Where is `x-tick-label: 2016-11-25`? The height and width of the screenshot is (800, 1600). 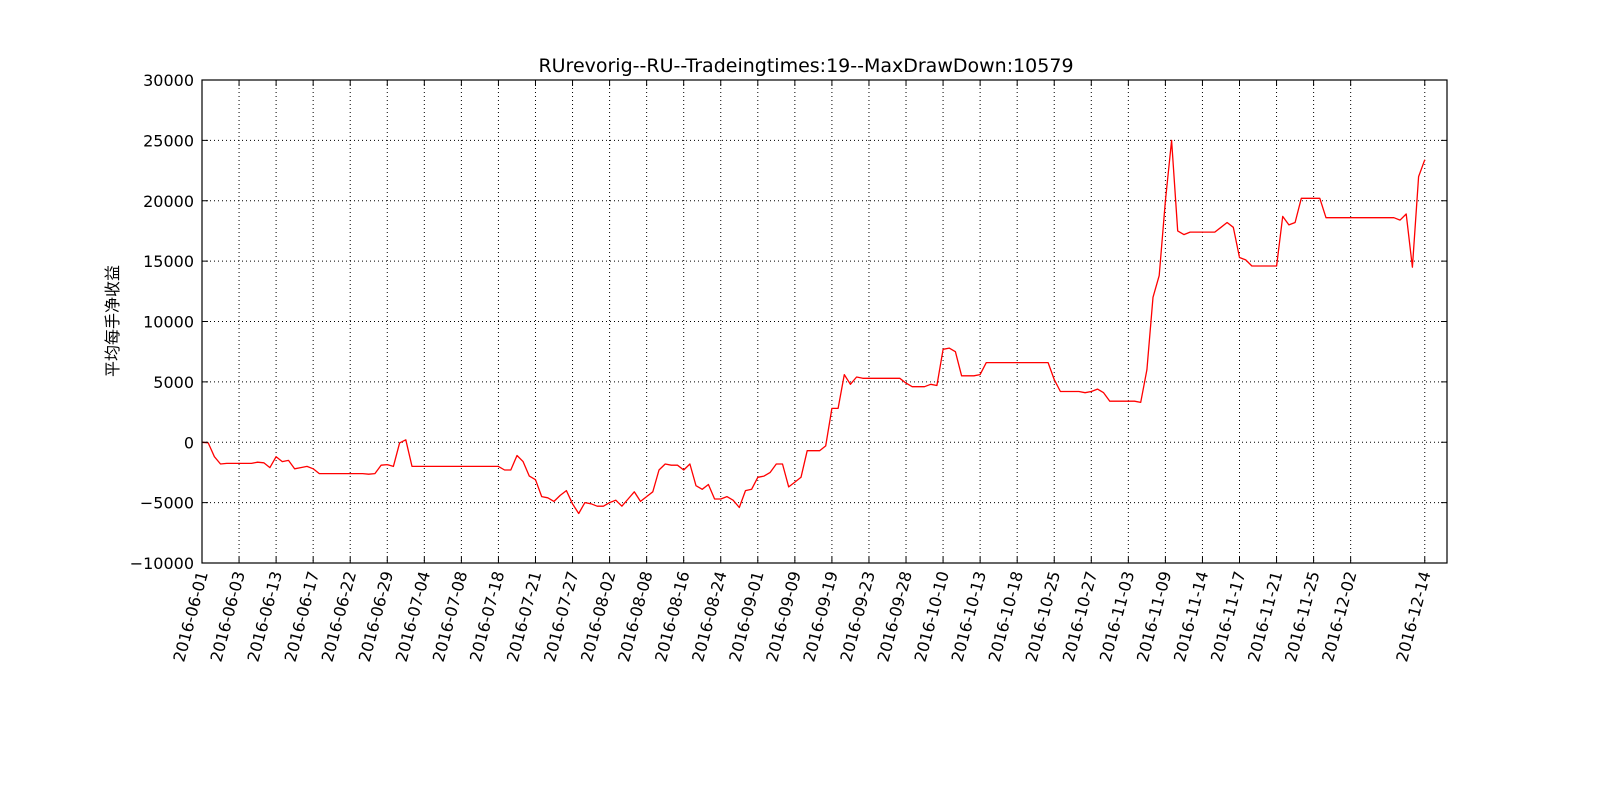
x-tick-label: 2016-11-25 is located at coordinates (1302, 616).